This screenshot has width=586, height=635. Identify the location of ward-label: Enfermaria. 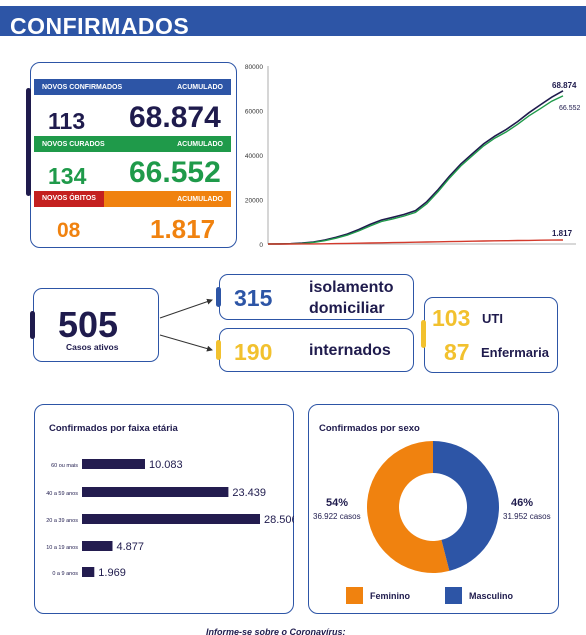
(515, 352).